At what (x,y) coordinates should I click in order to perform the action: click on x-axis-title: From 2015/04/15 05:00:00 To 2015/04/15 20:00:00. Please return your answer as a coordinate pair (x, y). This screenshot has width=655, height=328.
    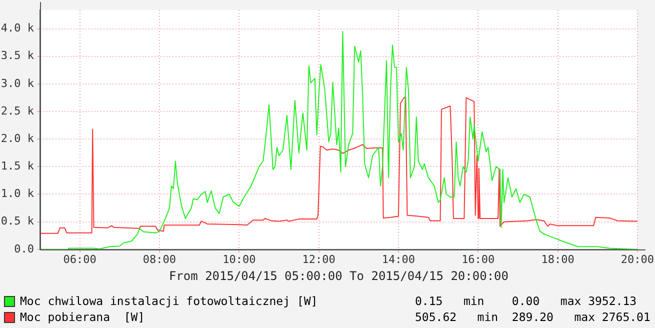
    Looking at the image, I should click on (338, 275).